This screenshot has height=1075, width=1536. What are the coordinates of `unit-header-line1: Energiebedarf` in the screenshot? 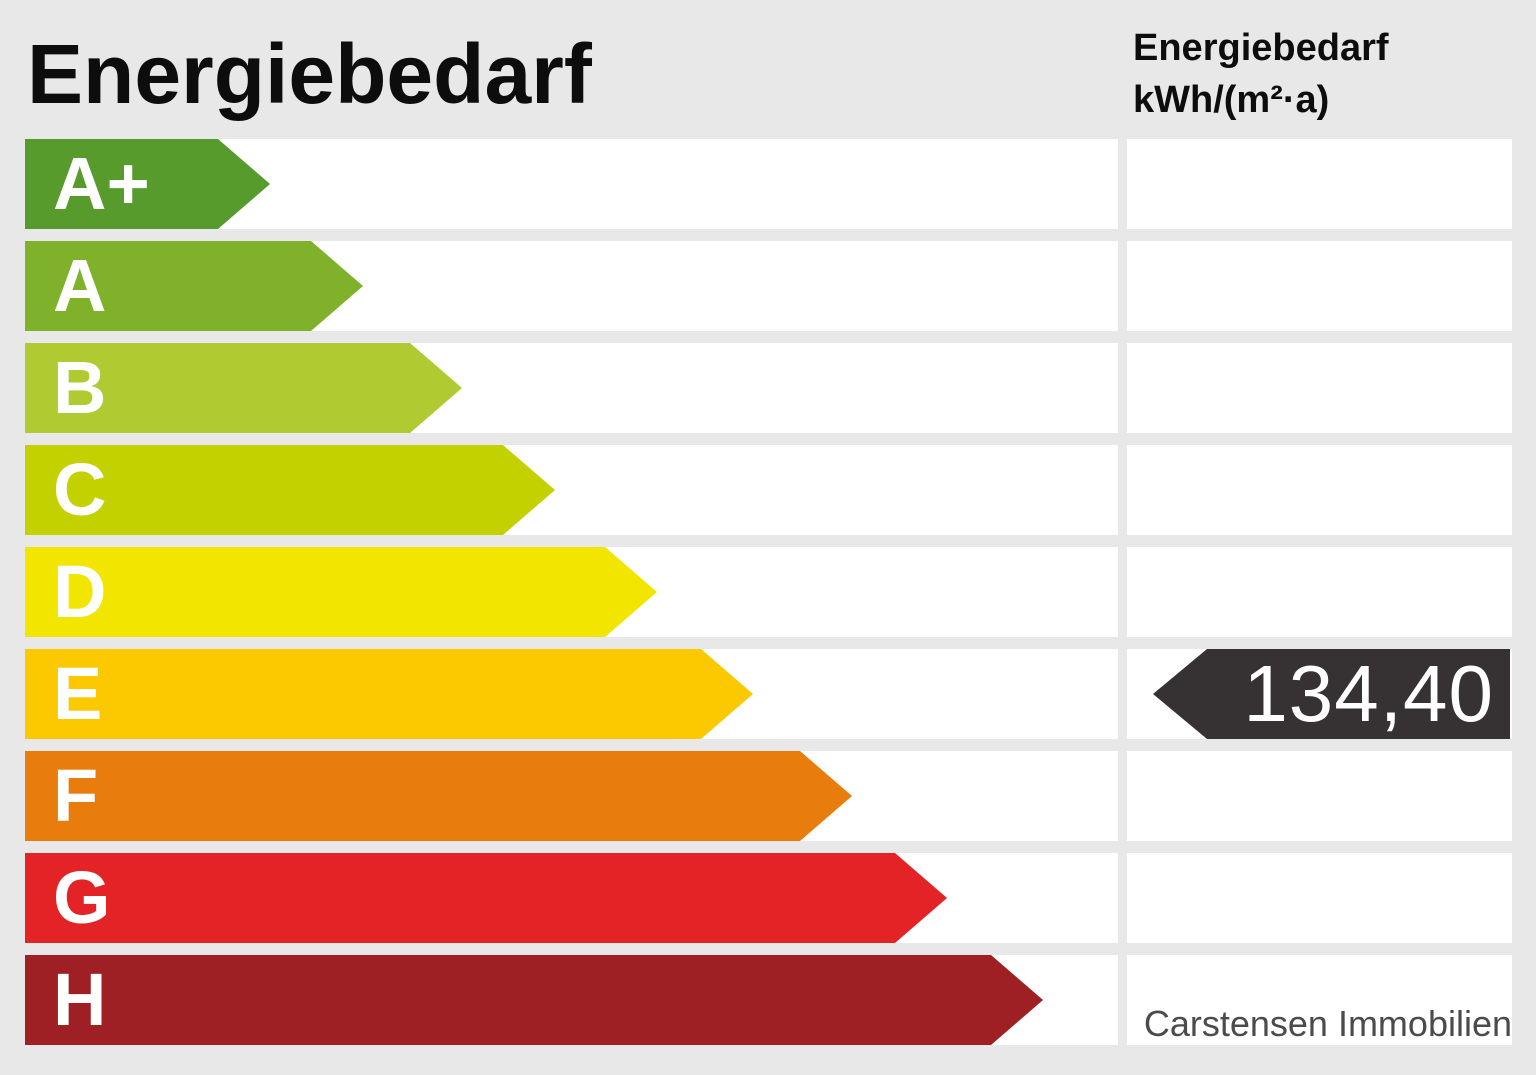 It's located at (1261, 48).